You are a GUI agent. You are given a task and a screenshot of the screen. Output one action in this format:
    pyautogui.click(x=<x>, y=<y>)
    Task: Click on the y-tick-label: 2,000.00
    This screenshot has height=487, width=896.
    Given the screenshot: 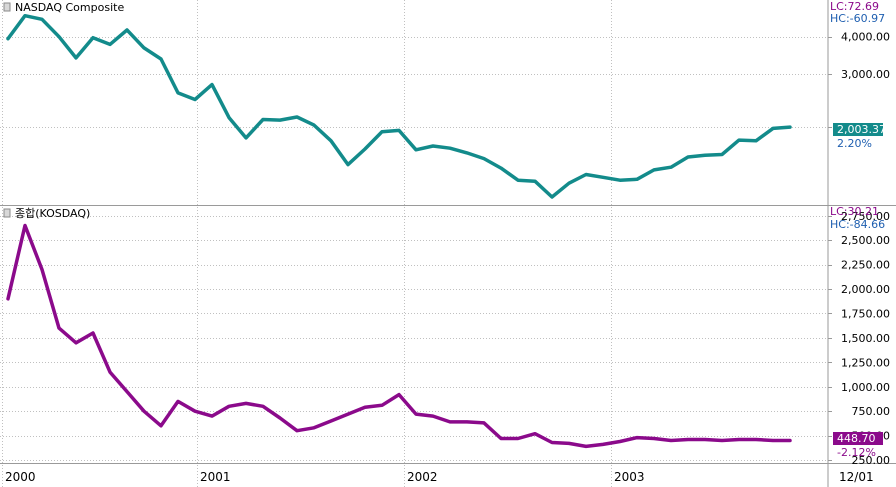 What is the action you would take?
    pyautogui.click(x=865, y=289)
    